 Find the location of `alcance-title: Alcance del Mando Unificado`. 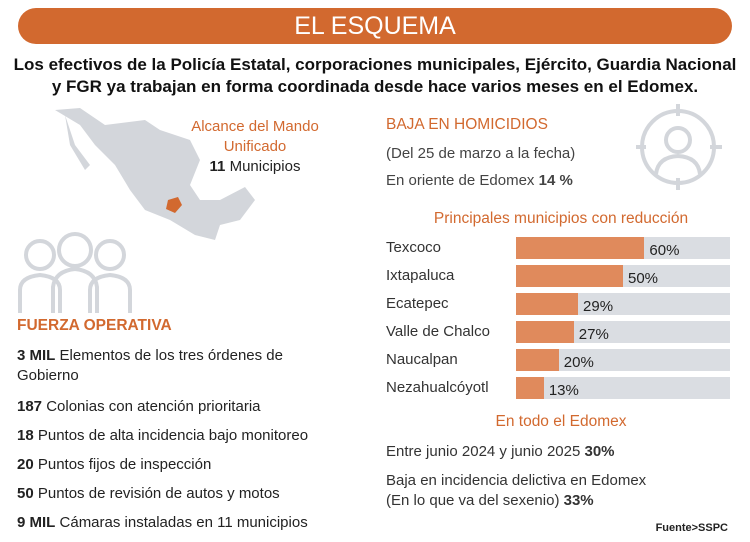

alcance-title: Alcance del Mando Unificado is located at coordinates (255, 136).